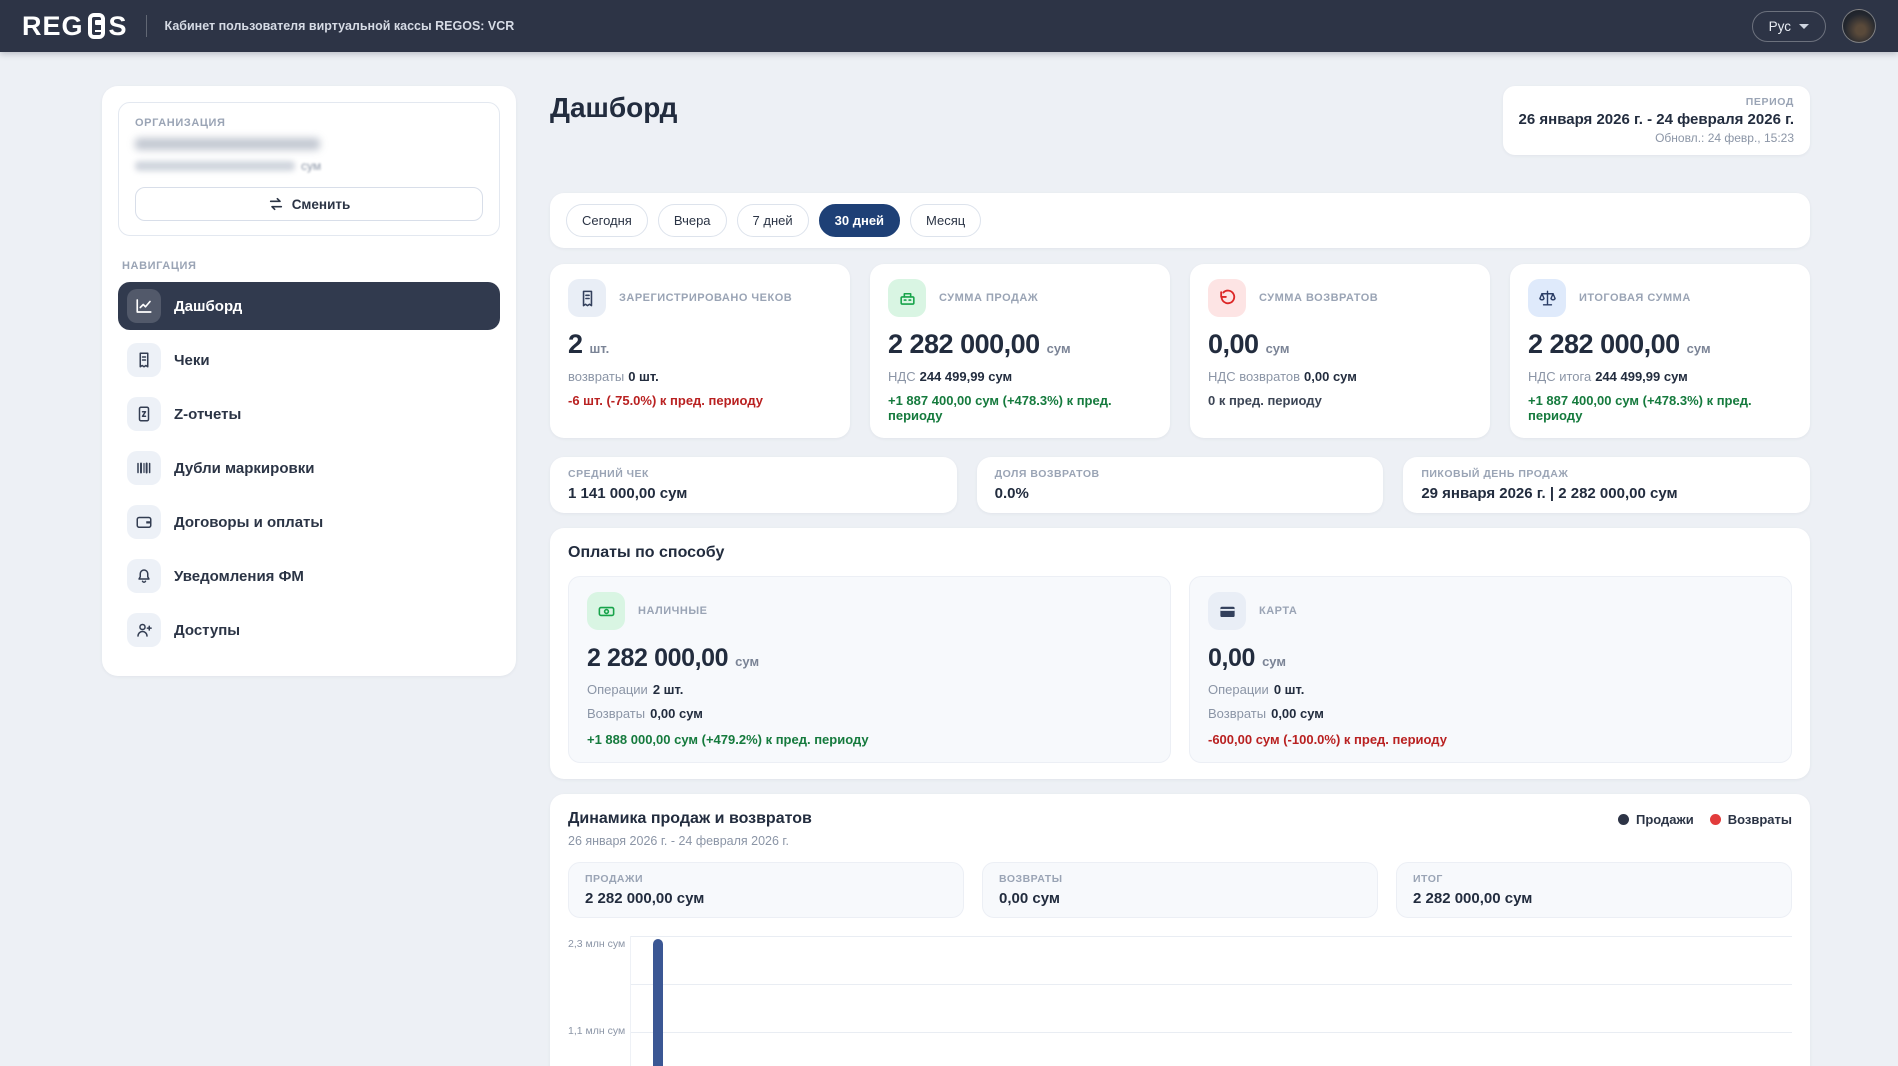 The height and width of the screenshot is (1066, 1898). Describe the element at coordinates (1330, 376) in the screenshot. I see `stat-sub-value: 0,00 сум` at that location.